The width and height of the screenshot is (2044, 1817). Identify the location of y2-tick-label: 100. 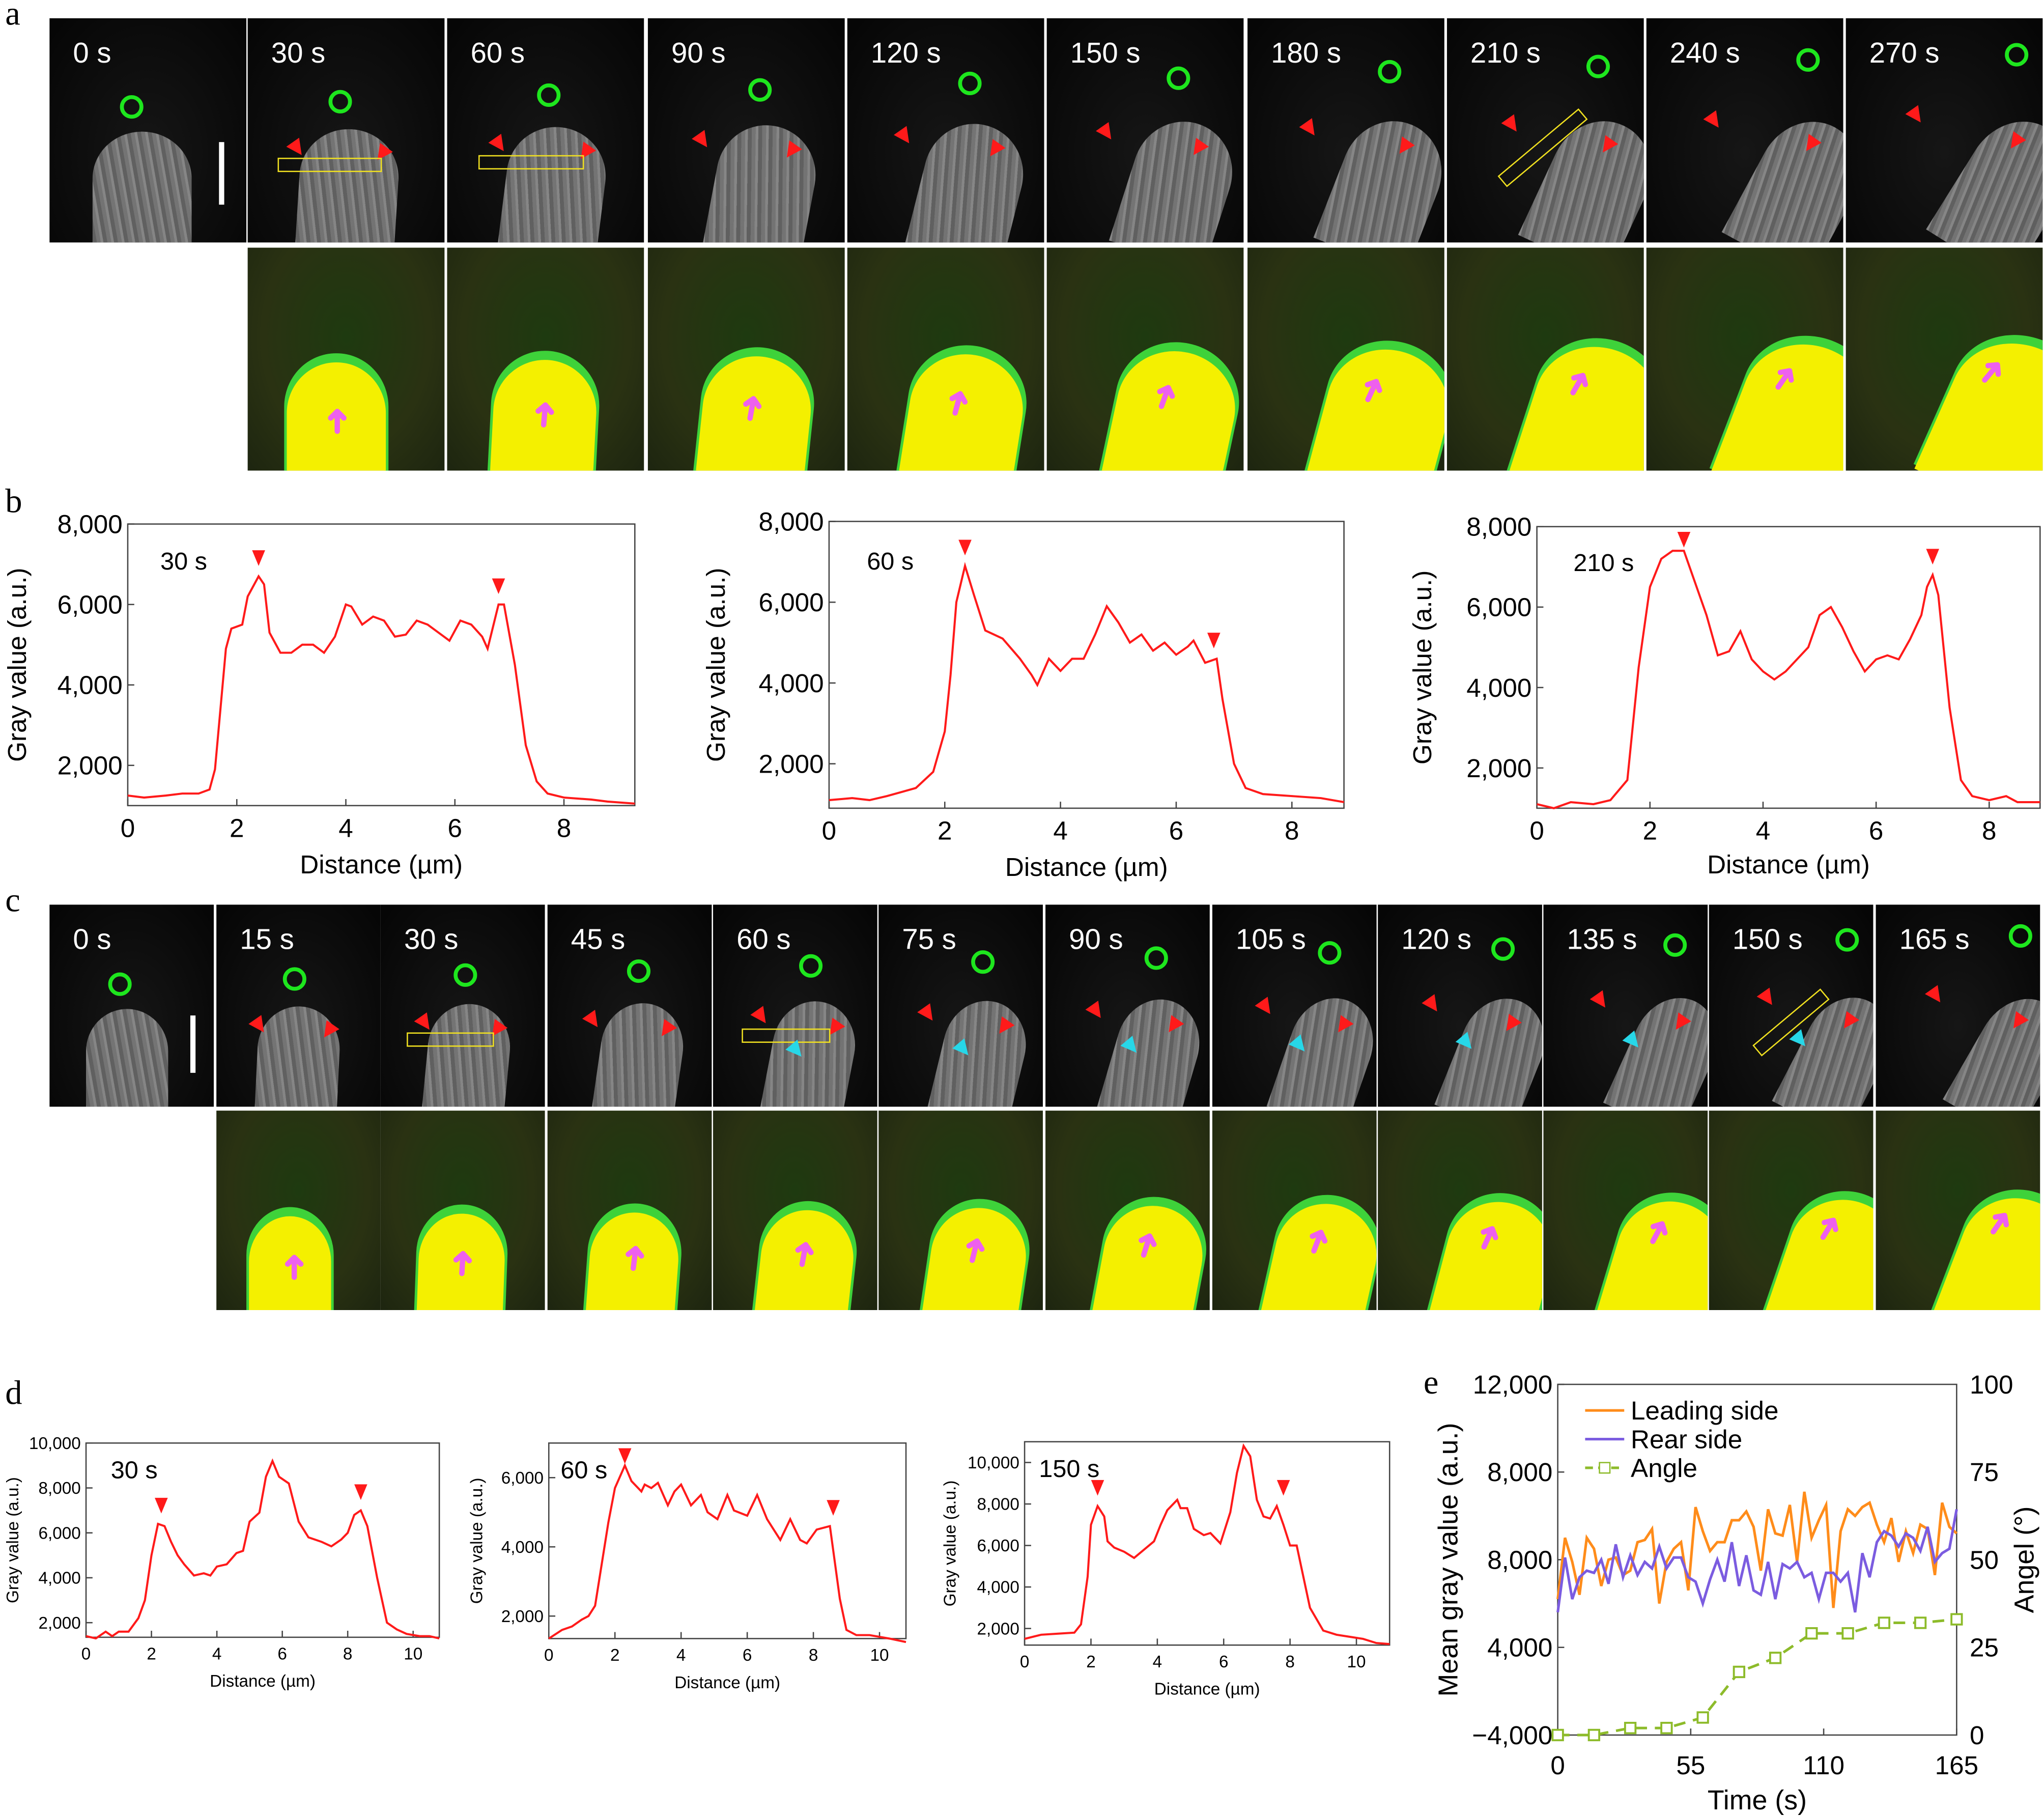
(1991, 1384).